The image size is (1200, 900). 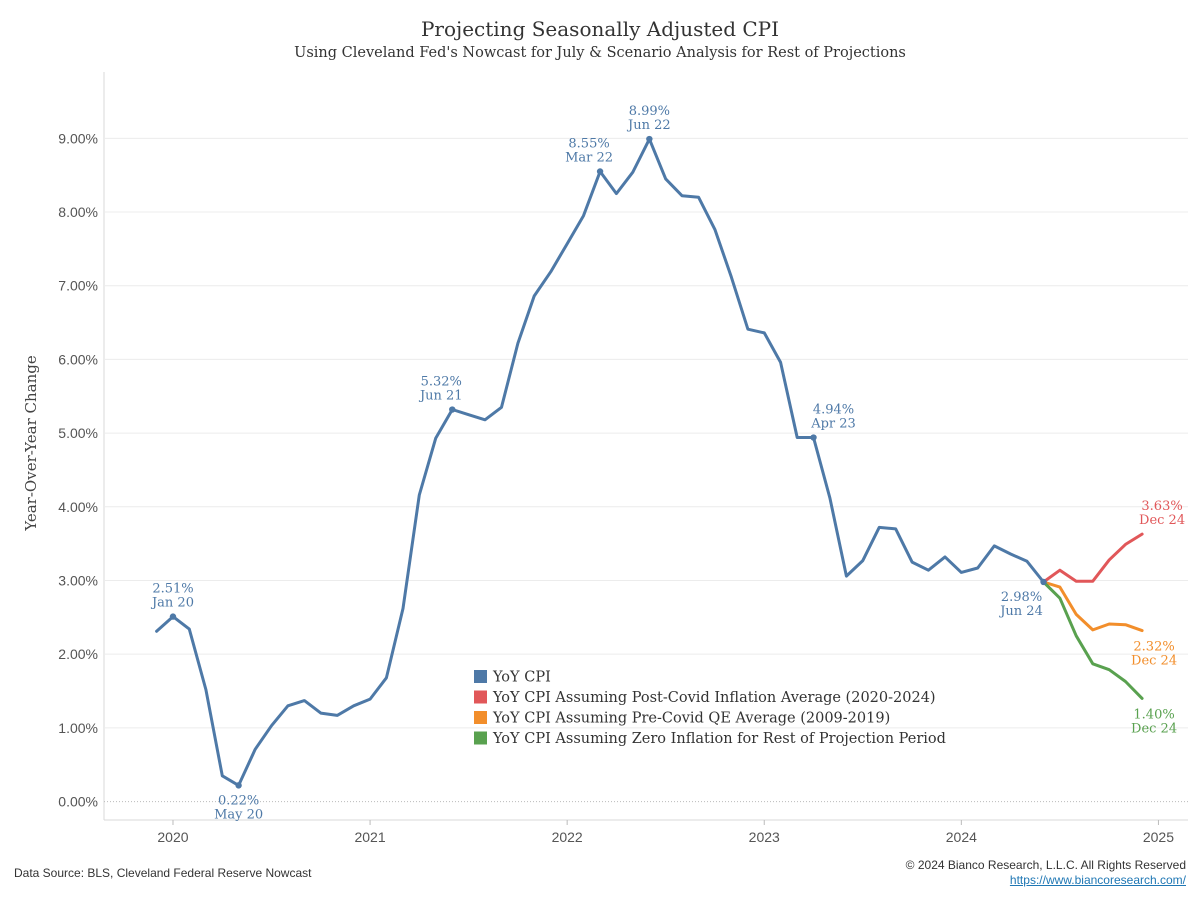 I want to click on y-tick-label: 2.00%, so click(x=78, y=654).